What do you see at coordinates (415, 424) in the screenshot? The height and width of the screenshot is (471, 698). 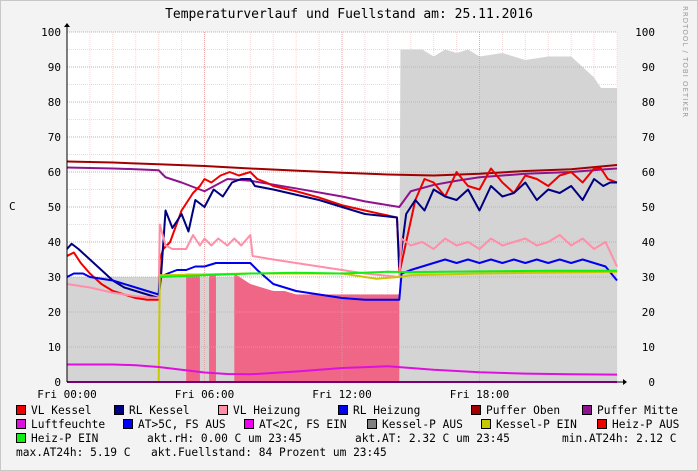 I see `legend-item-kessel-p-aus: Kessel-P AUS` at bounding box center [415, 424].